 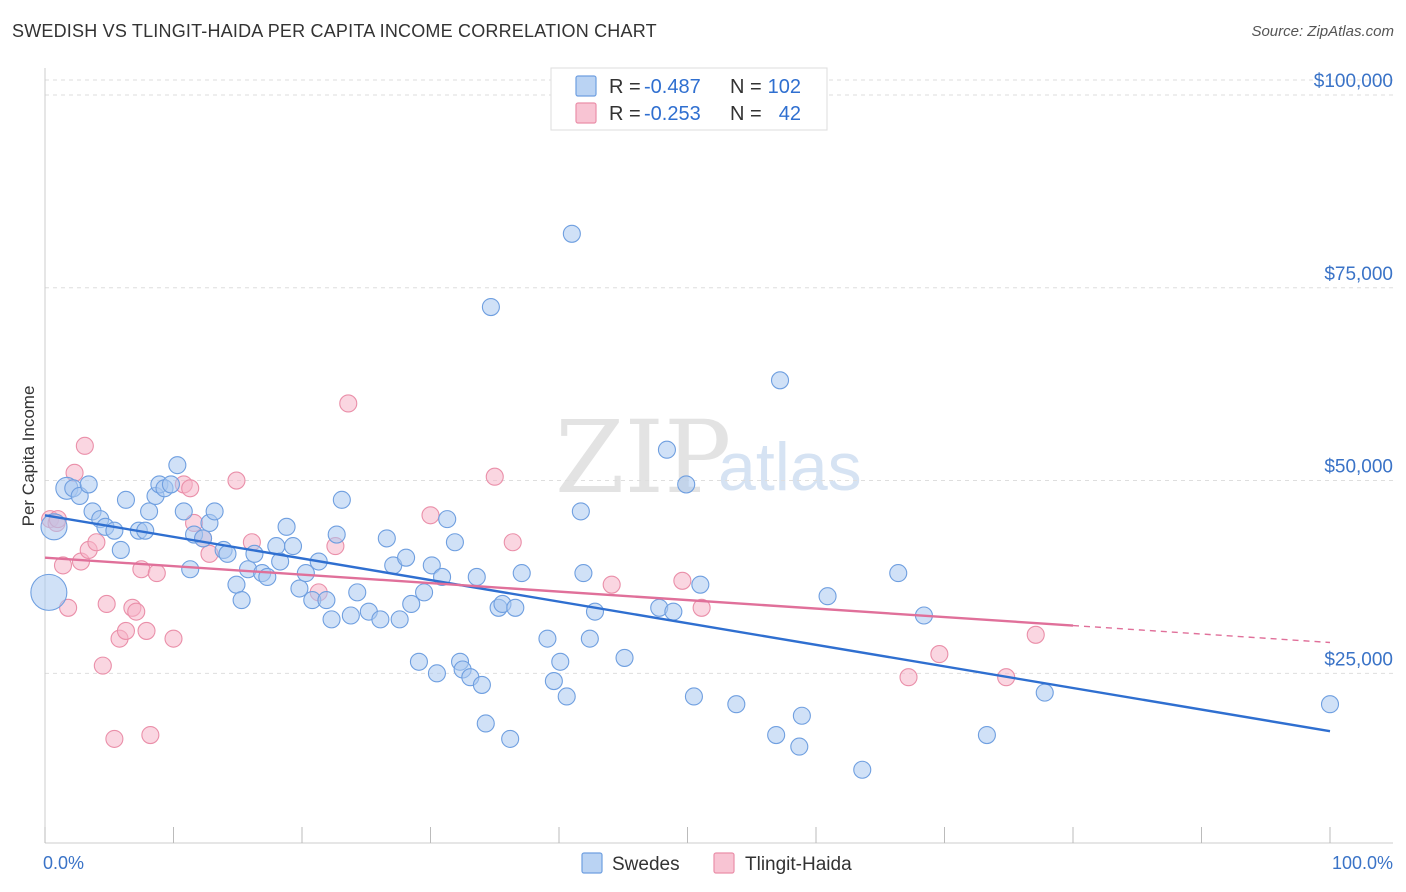 What do you see at coordinates (625, 87) in the screenshot?
I see `legend-r-label-swedes: R =` at bounding box center [625, 87].